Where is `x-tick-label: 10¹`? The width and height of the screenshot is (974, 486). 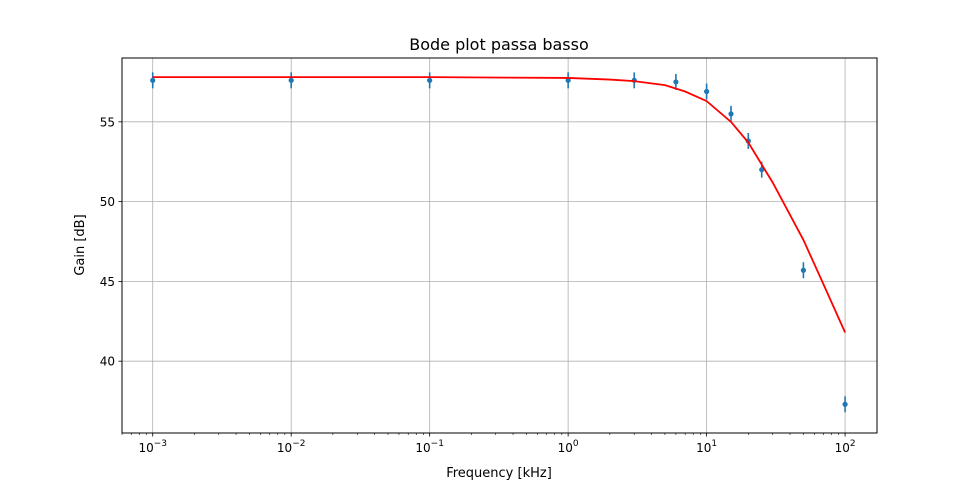
x-tick-label: 10¹ is located at coordinates (706, 447).